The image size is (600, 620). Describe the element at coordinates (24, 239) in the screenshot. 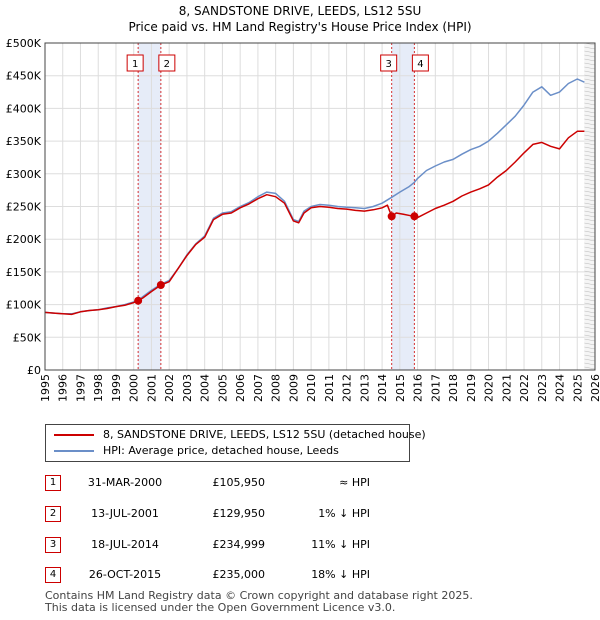

I see `y-tick-label: £200K` at that location.